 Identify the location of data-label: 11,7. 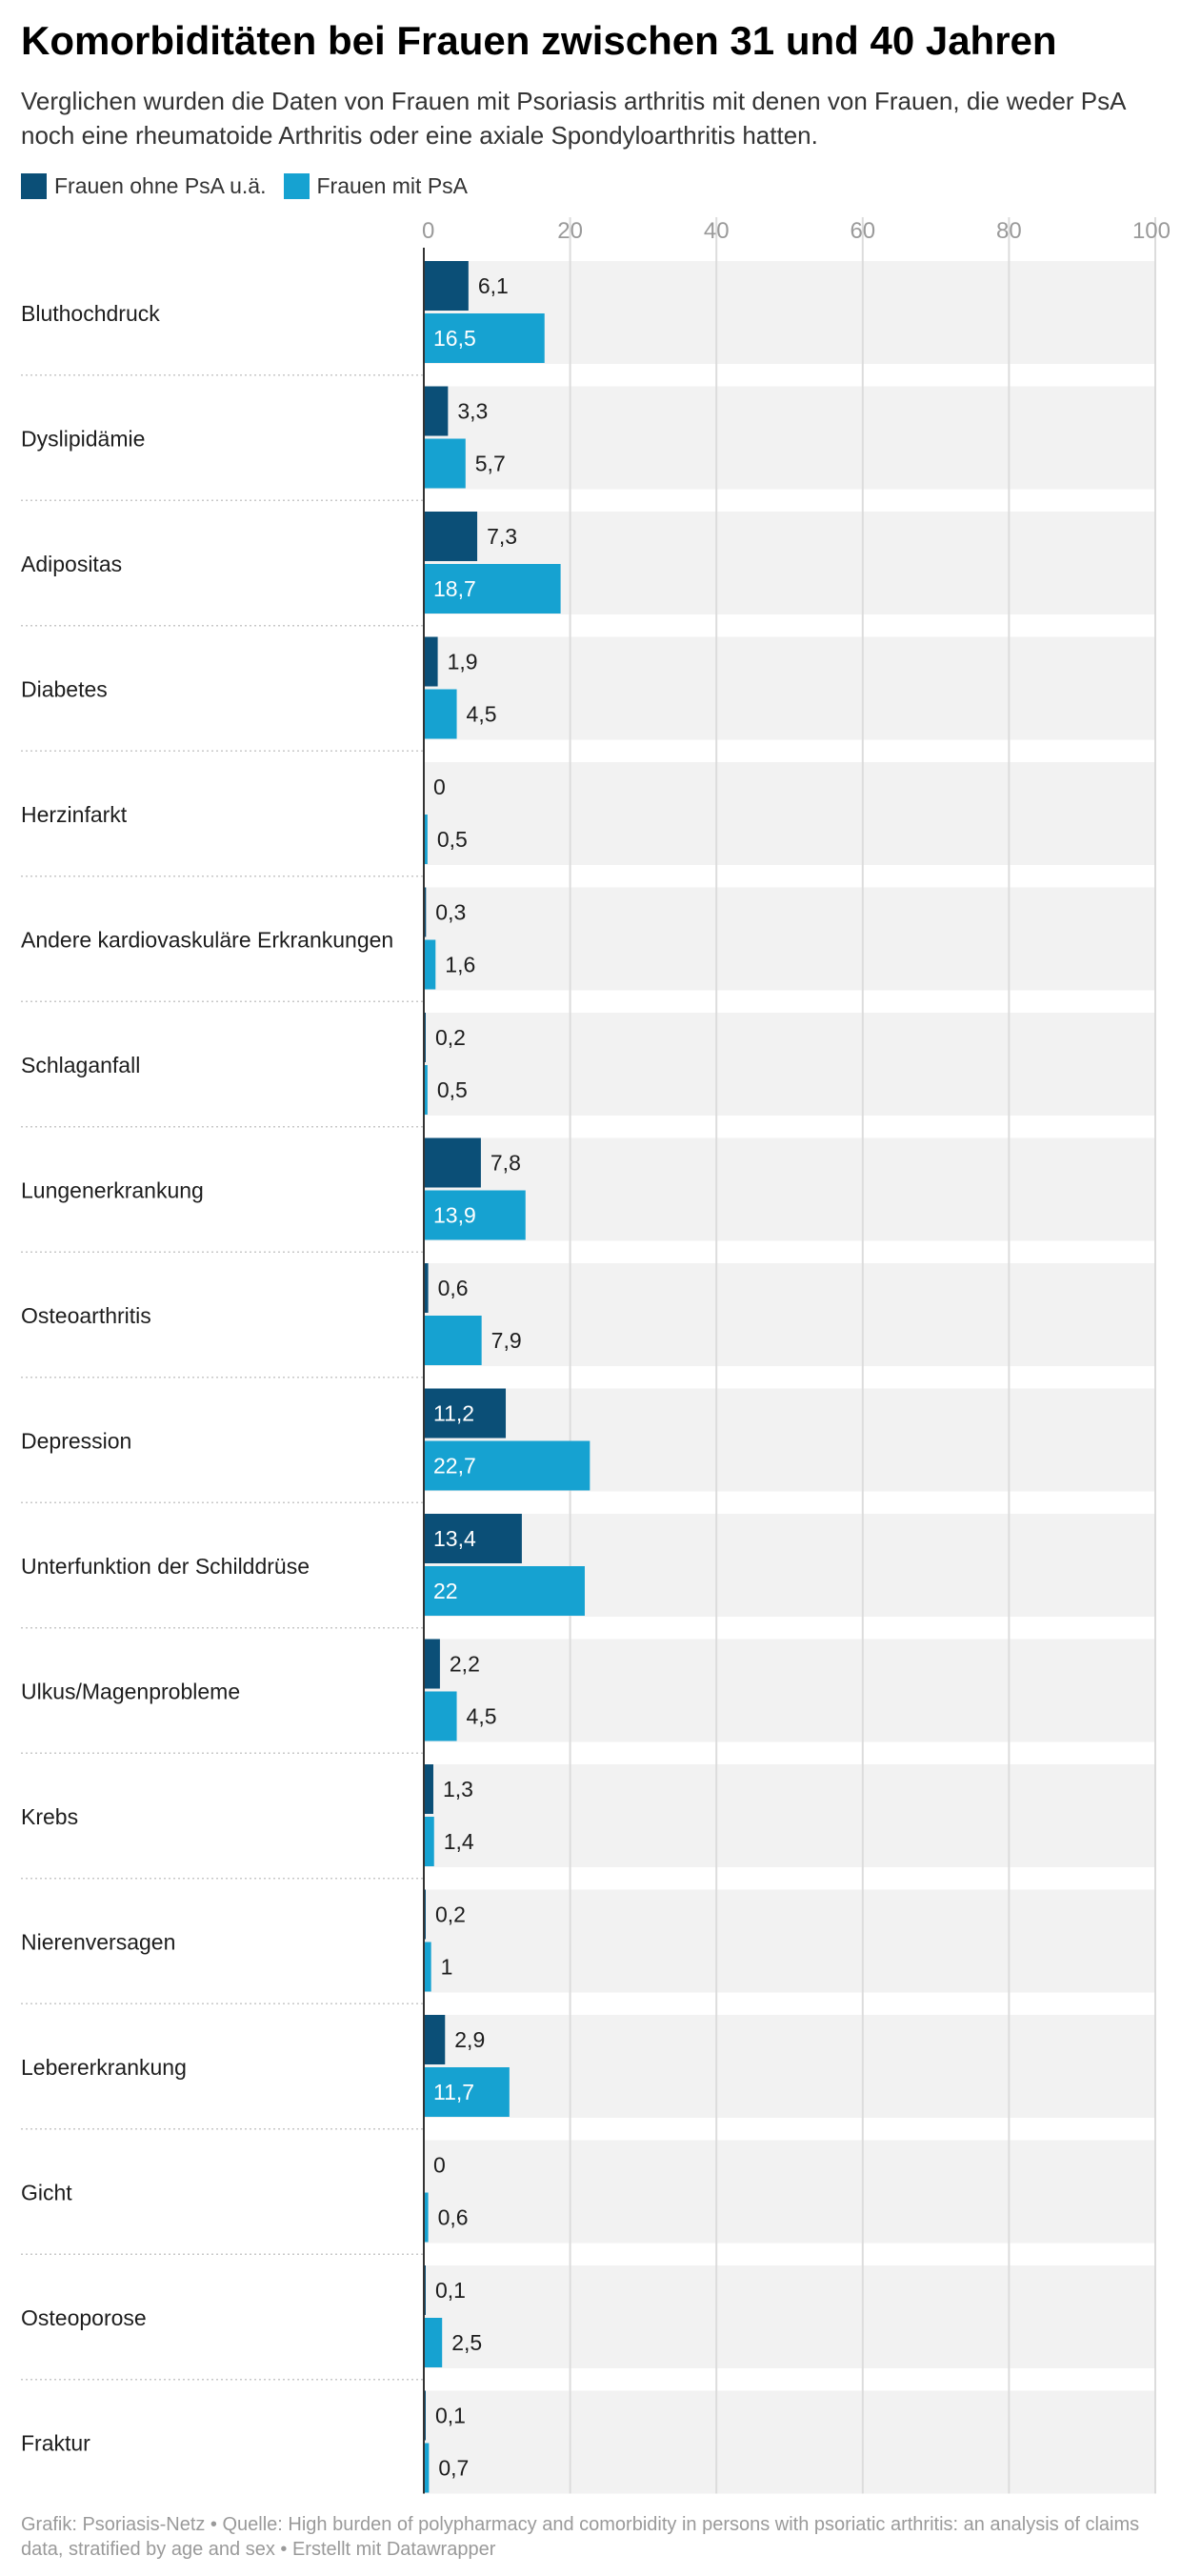
(453, 2092).